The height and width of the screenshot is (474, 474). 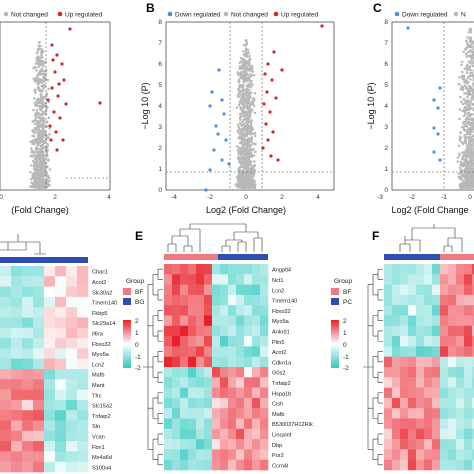 I want to click on tick-c-y-7: 7, so click(x=386, y=43).